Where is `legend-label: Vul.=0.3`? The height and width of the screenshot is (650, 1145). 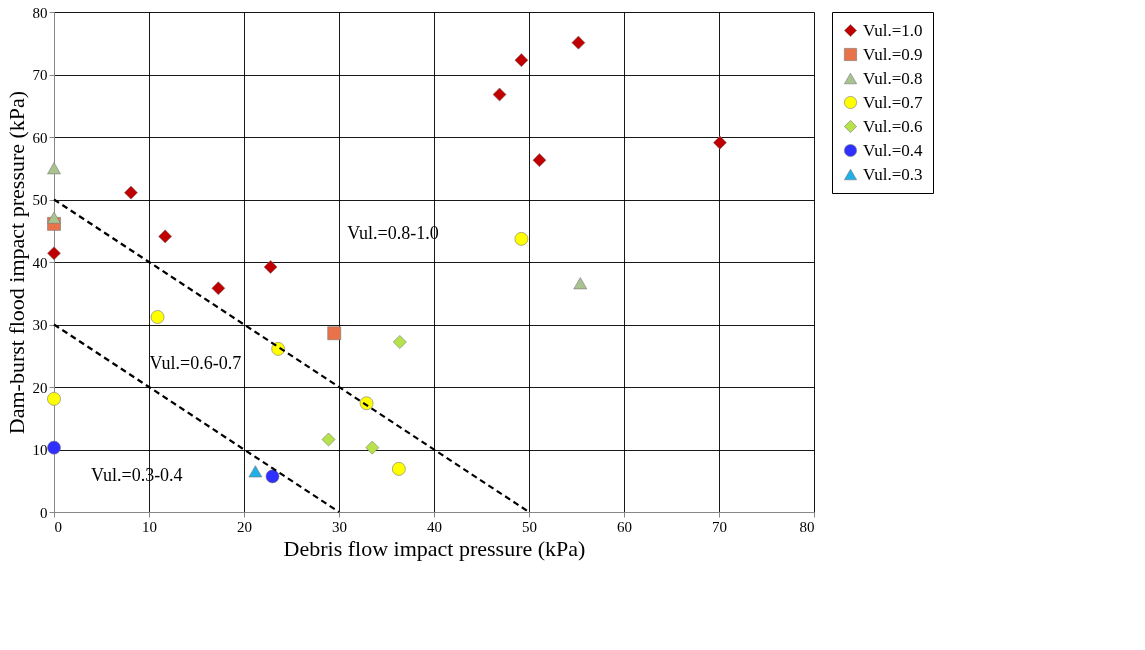
legend-label: Vul.=0.3 is located at coordinates (893, 174).